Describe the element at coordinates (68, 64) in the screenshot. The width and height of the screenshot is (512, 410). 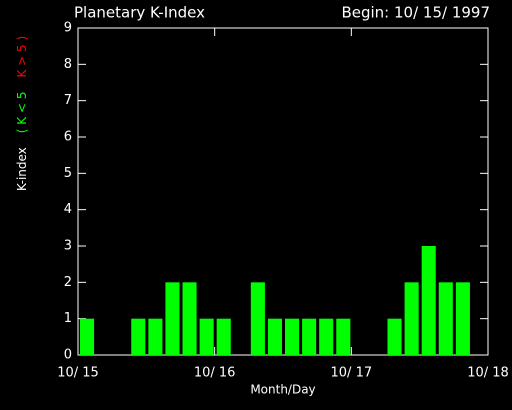
I see `y-tick-label: 8` at that location.